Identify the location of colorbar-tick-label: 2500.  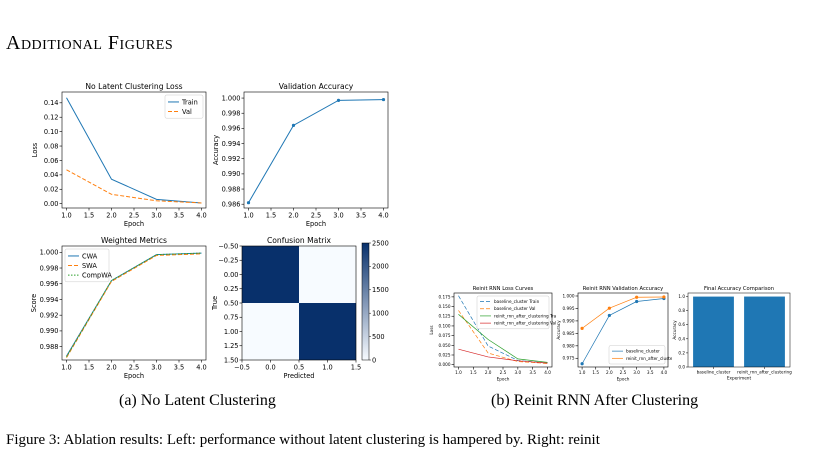
(380, 243).